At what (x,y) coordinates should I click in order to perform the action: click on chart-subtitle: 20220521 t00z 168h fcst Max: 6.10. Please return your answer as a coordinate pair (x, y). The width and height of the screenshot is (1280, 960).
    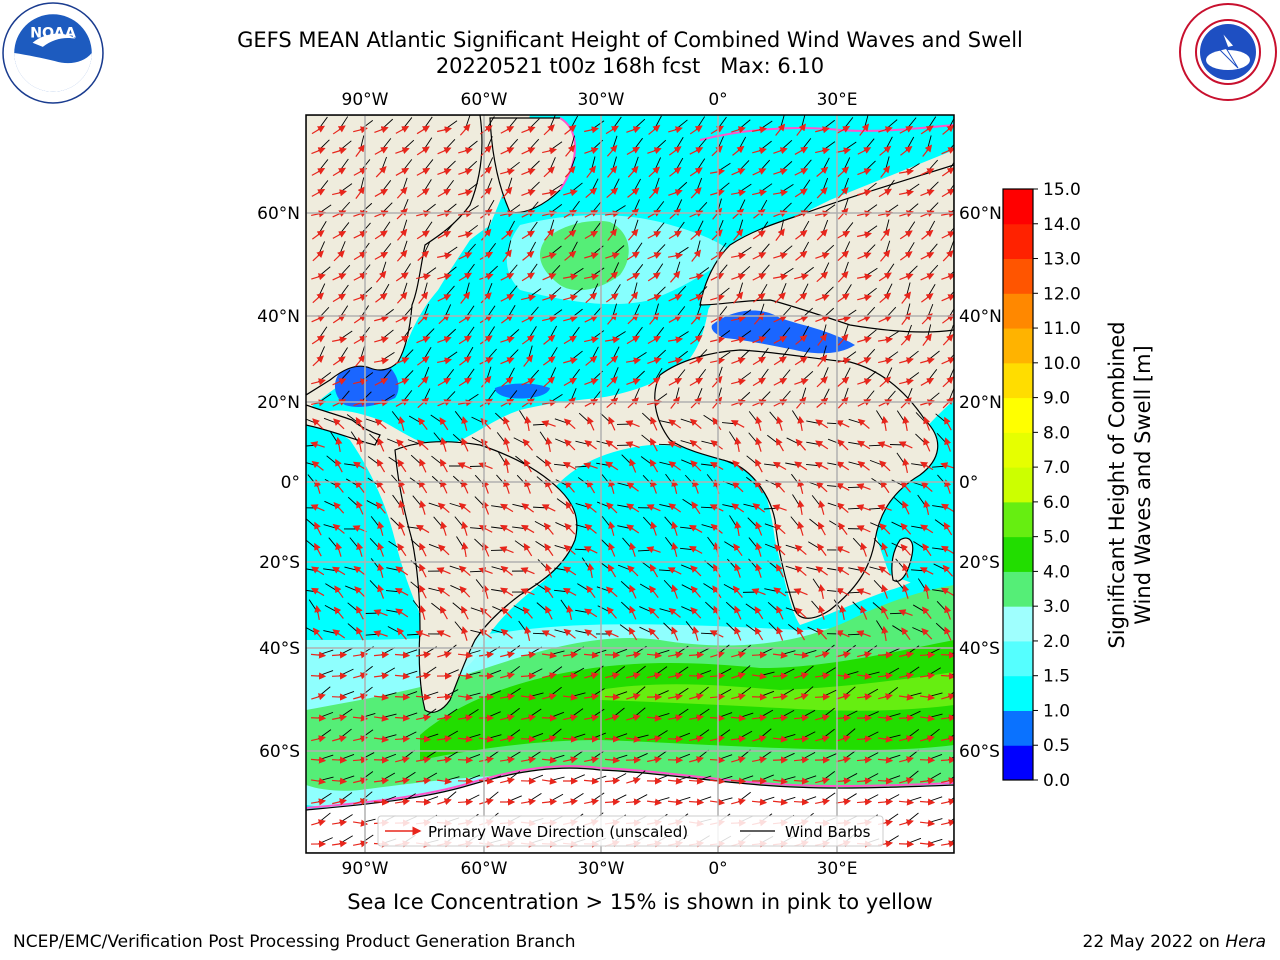
    Looking at the image, I should click on (630, 66).